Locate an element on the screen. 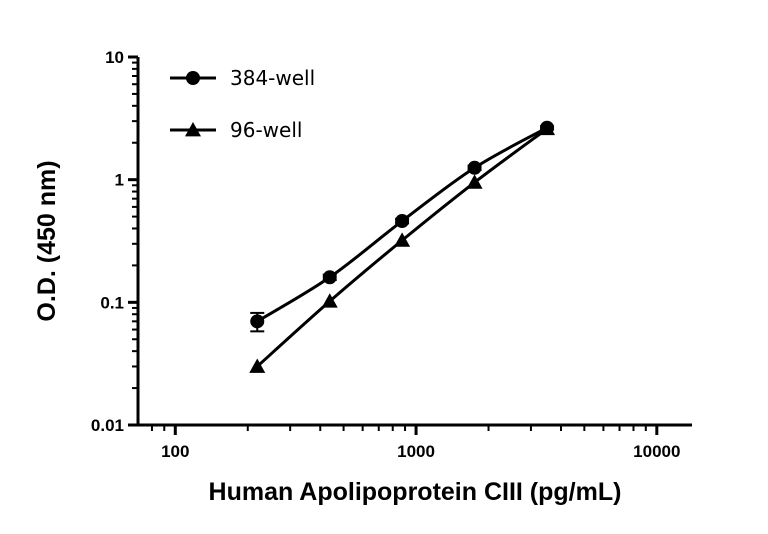 This screenshot has width=768, height=534. y-tick-label: 0.01 is located at coordinates (107, 425).